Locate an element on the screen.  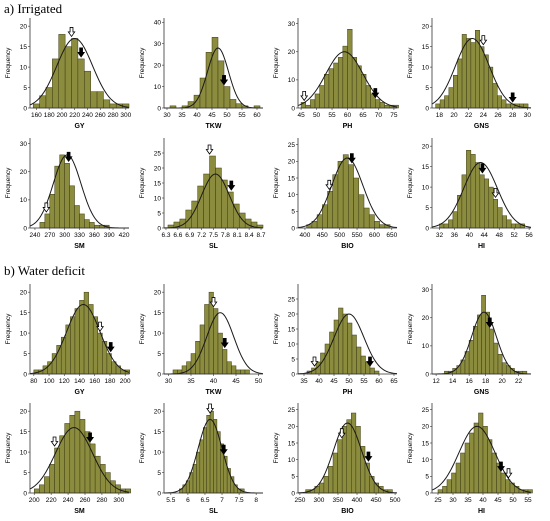
histogram-water-deficit-ph: 35 40 45 50 55 60 65 0 5 10 15 20 25 PH Frequency is located at coordinates (335, 340).